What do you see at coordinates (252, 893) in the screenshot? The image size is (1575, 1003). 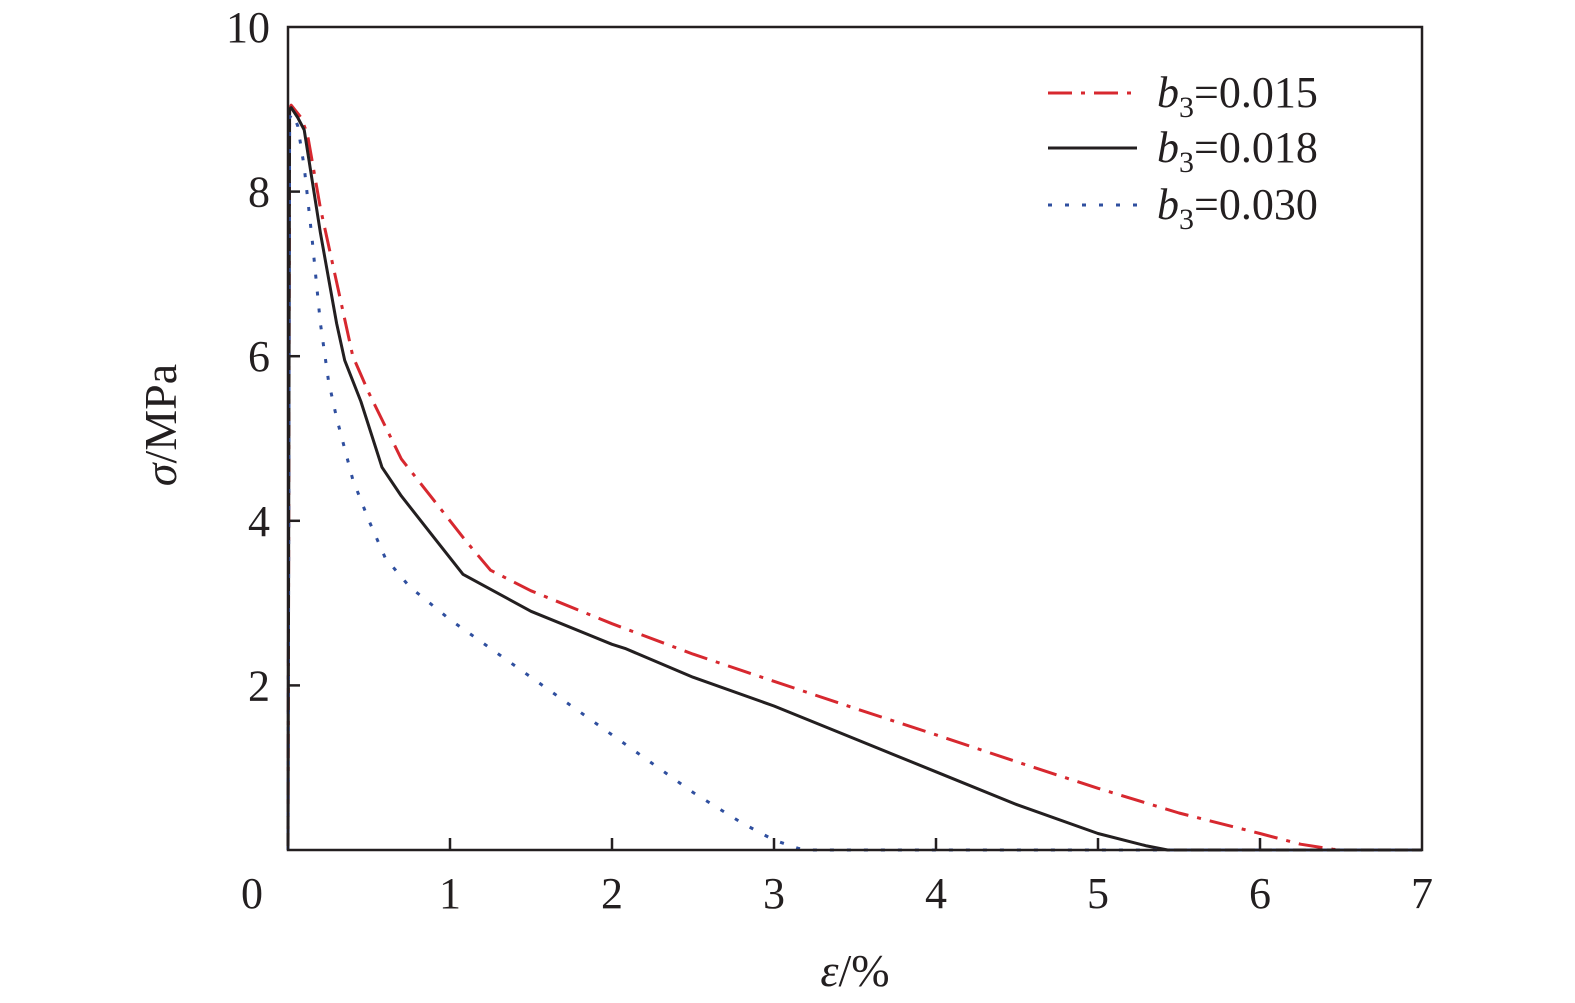 I see `origin-label: 0` at bounding box center [252, 893].